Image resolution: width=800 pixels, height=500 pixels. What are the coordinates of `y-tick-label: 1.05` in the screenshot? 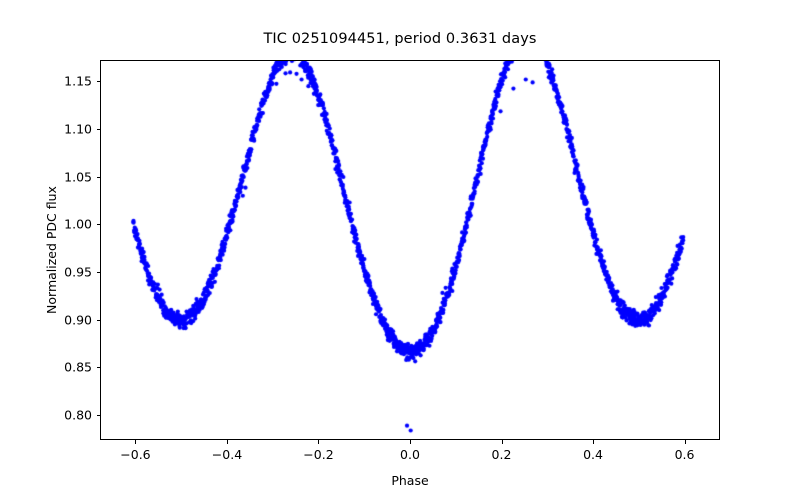 It's located at (78, 177).